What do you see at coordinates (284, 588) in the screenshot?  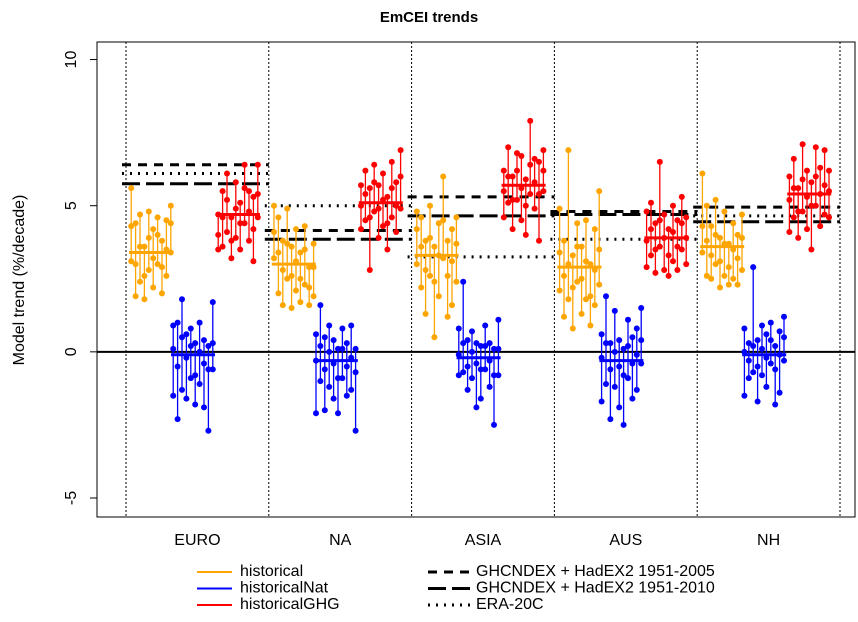 I see `legend-label: historicalNat` at bounding box center [284, 588].